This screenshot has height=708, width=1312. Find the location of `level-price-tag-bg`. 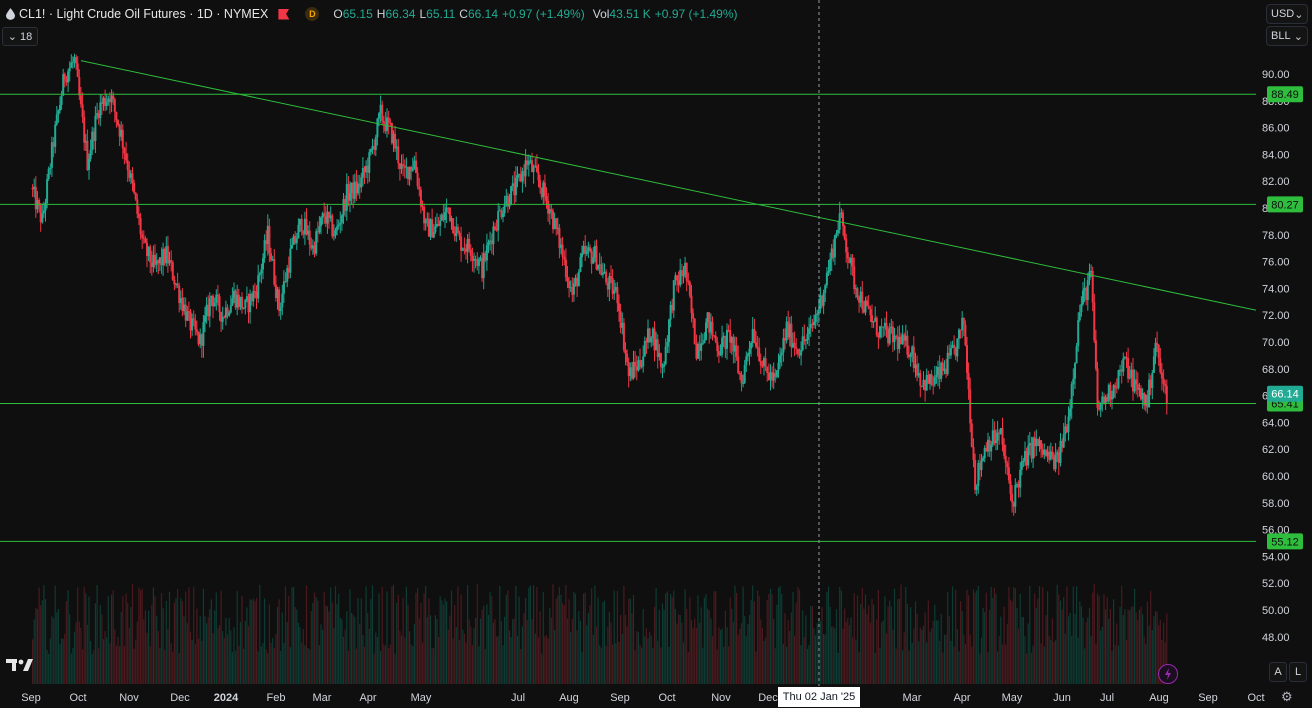

level-price-tag-bg is located at coordinates (1285, 204).